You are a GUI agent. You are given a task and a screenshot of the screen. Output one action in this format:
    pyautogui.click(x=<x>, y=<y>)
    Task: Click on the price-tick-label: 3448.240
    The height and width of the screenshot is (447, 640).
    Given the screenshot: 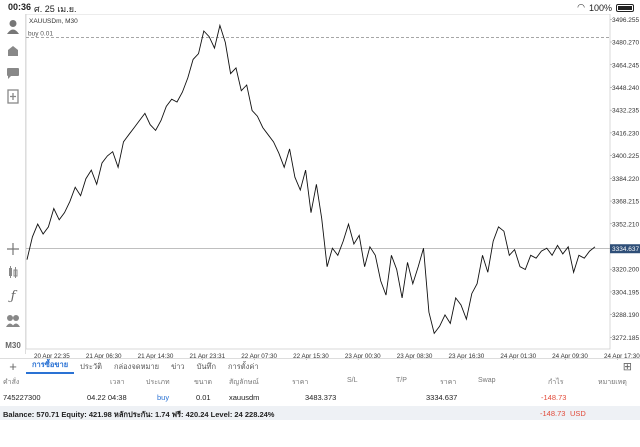 What is the action you would take?
    pyautogui.click(x=625, y=88)
    